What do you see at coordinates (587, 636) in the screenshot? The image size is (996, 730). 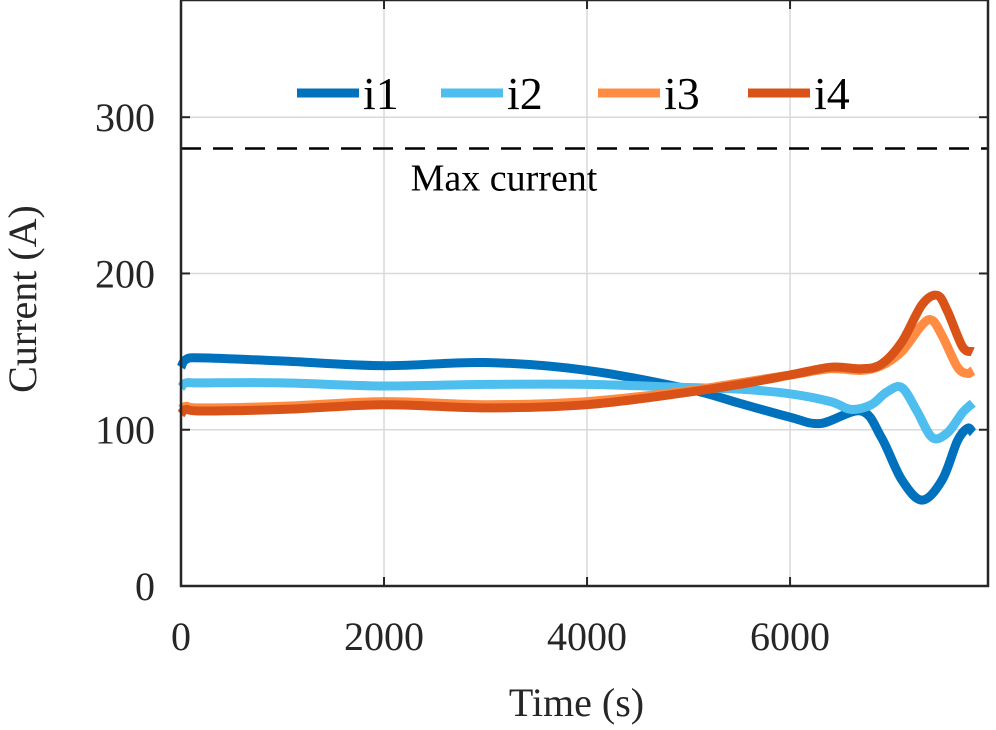 I see `x-tick-label: 4000` at bounding box center [587, 636].